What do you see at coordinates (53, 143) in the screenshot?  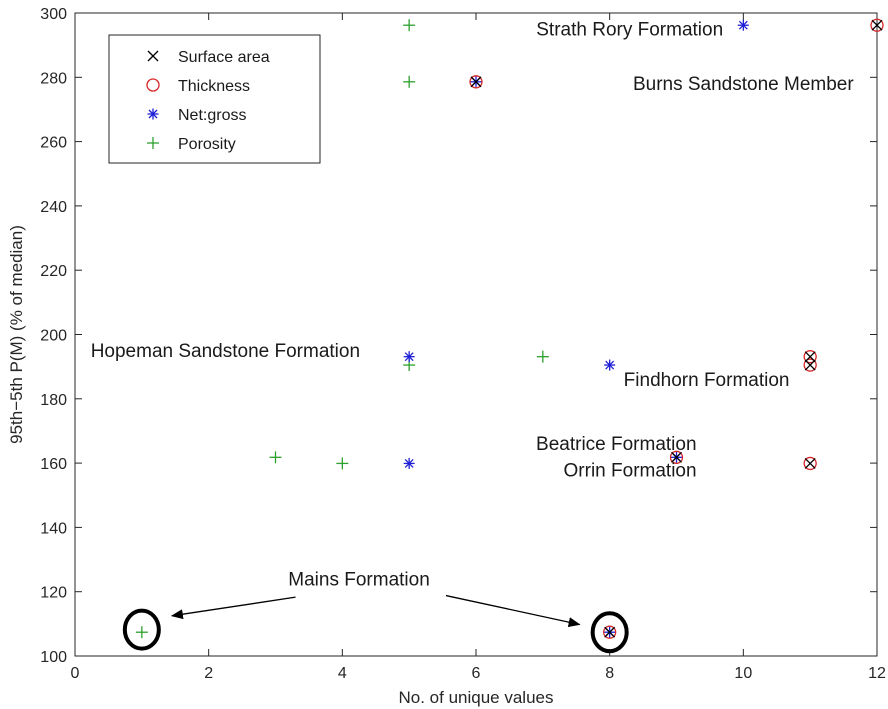 I see `y-tick-label: 260` at bounding box center [53, 143].